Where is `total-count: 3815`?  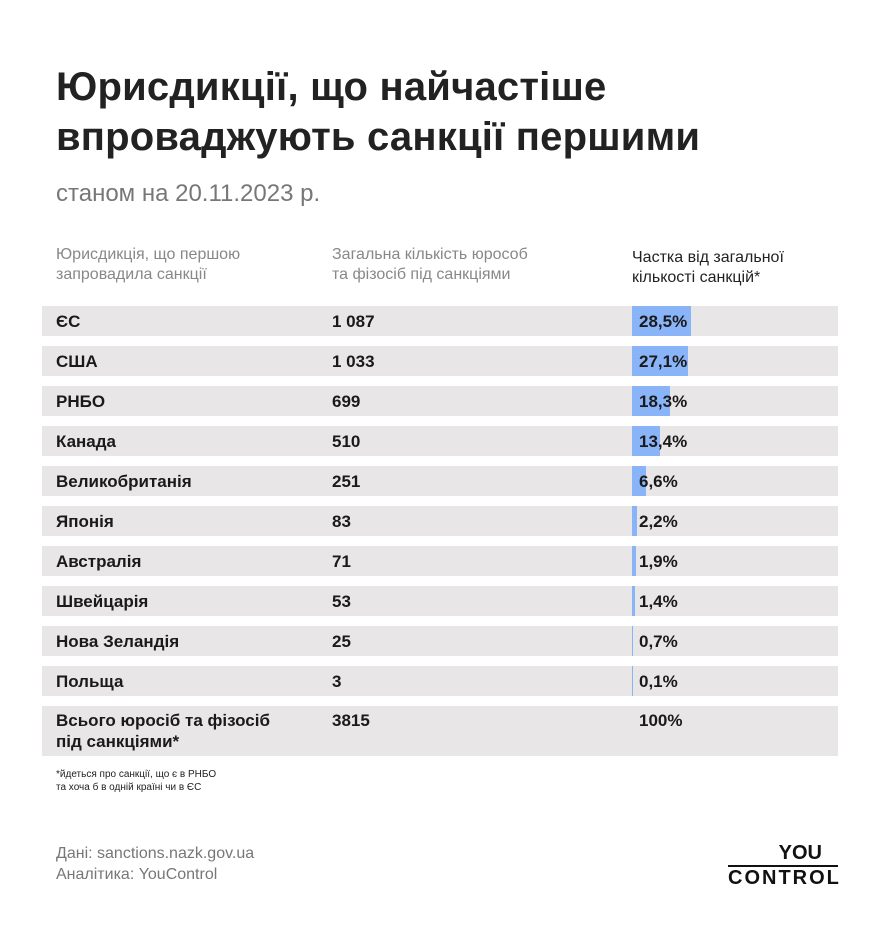 total-count: 3815 is located at coordinates (351, 720).